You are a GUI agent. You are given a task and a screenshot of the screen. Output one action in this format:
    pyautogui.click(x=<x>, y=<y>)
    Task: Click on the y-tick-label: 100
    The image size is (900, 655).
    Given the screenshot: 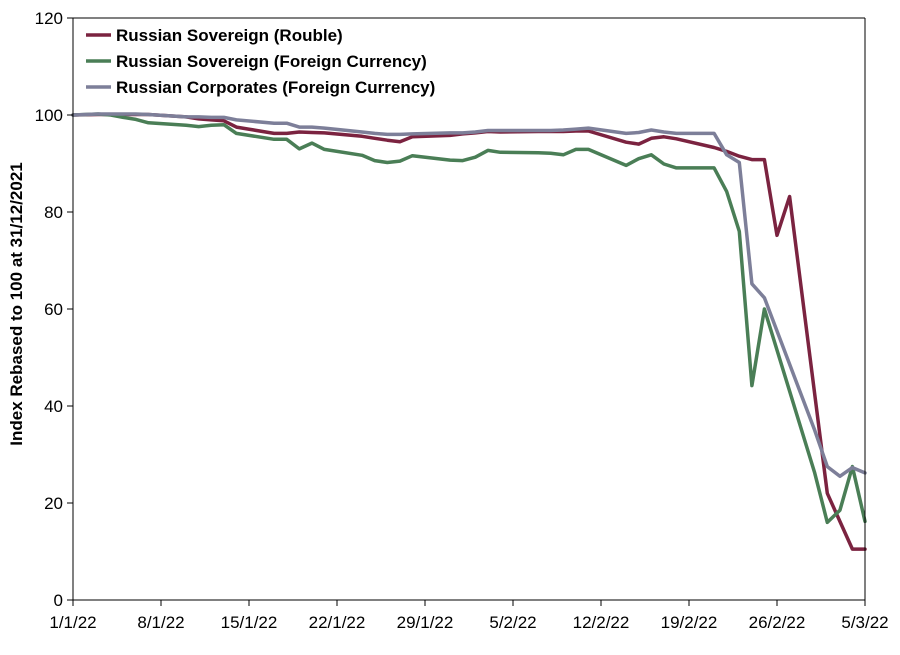 What is the action you would take?
    pyautogui.click(x=49, y=115)
    